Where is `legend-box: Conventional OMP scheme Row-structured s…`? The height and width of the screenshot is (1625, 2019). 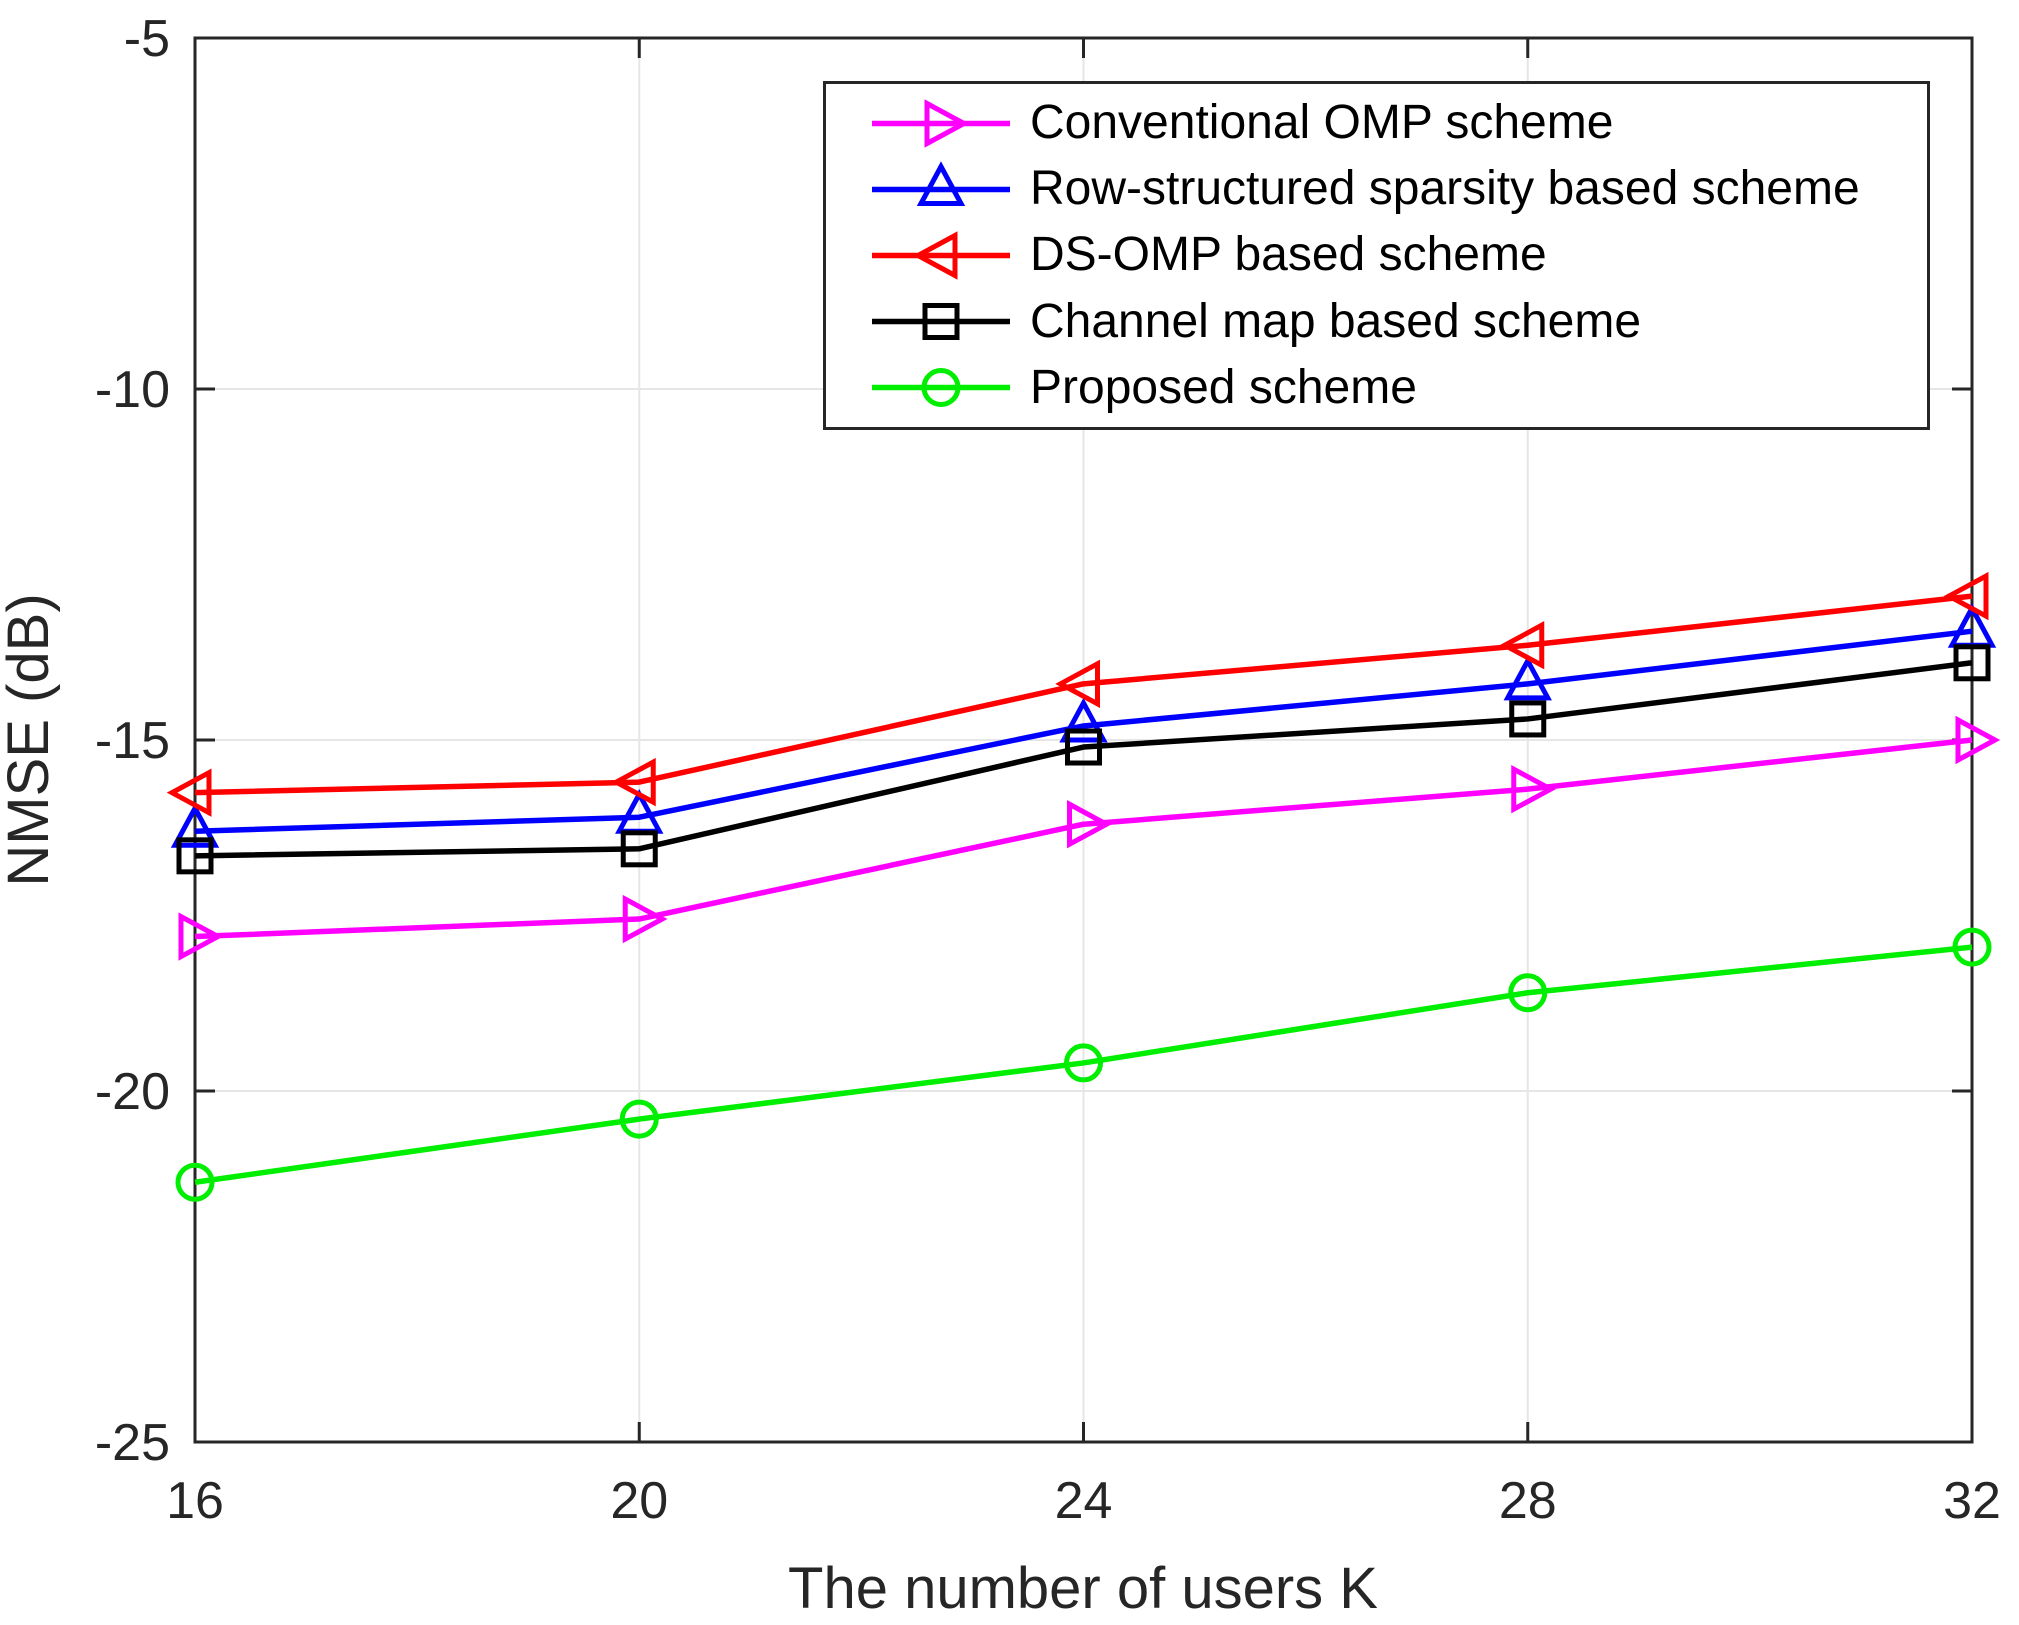
legend-box: Conventional OMP scheme Row-structured s… is located at coordinates (1376, 255).